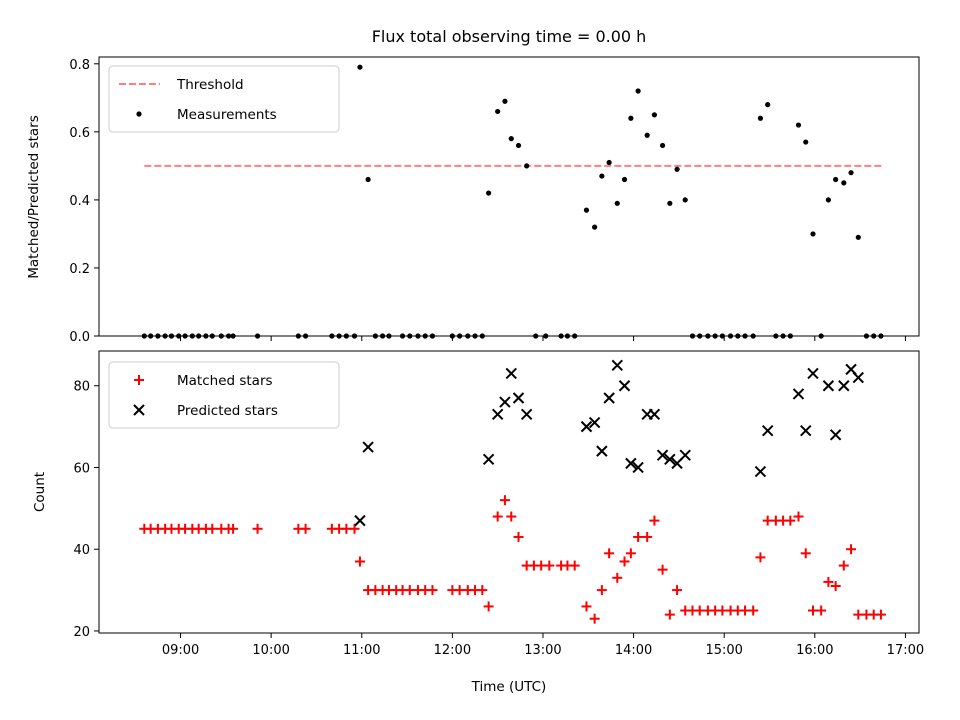 The image size is (960, 720). What do you see at coordinates (225, 381) in the screenshot?
I see `legend-matched-label: Matched stars` at bounding box center [225, 381].